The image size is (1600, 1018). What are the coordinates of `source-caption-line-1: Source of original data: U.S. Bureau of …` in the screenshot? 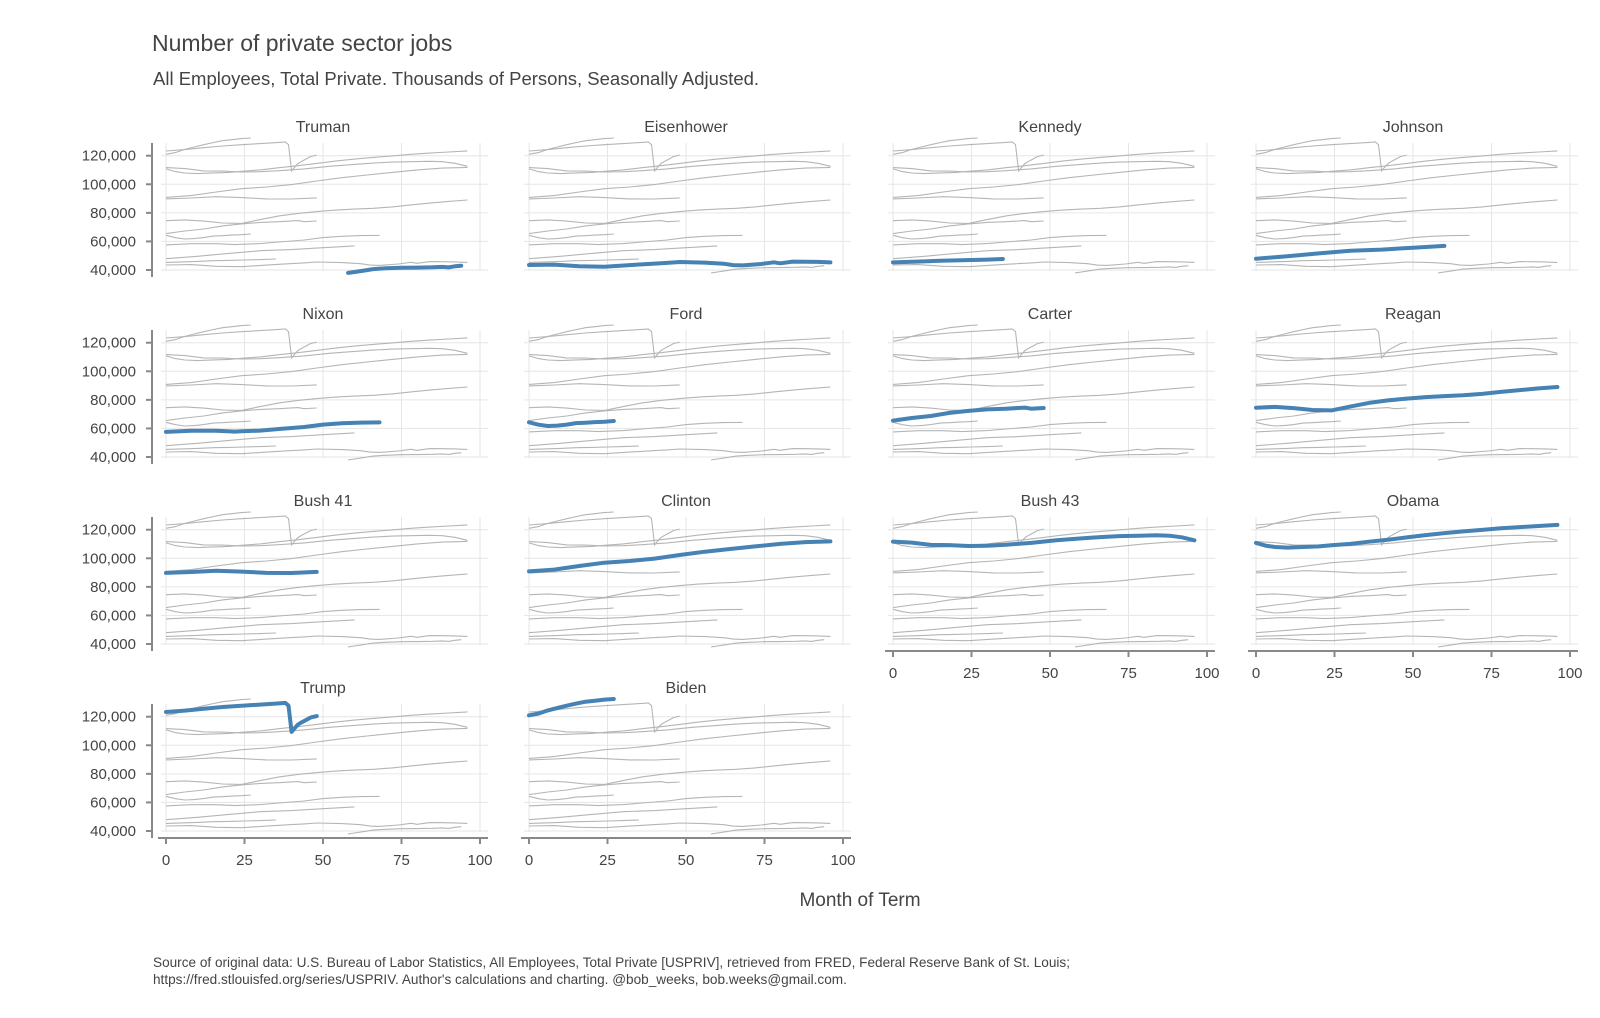 It's located at (611, 962).